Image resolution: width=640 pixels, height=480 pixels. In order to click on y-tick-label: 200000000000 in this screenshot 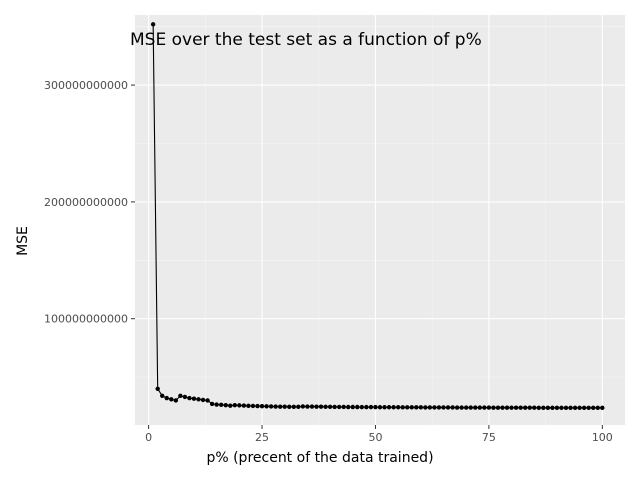, I will do `click(86, 202)`.